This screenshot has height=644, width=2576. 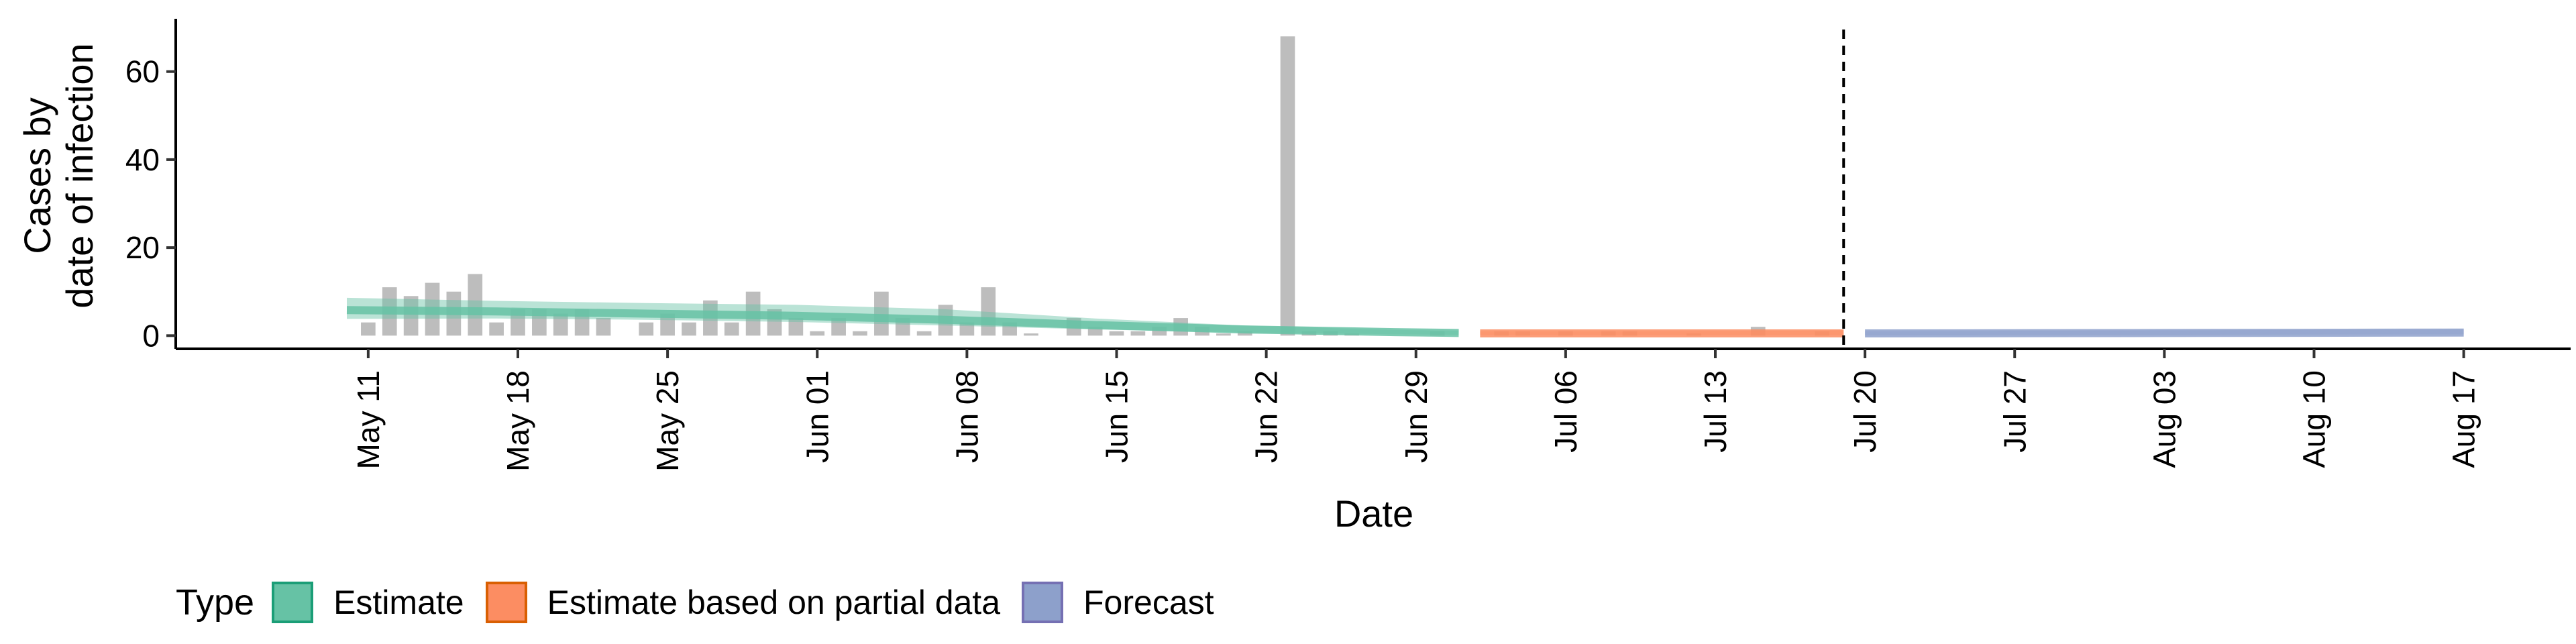 What do you see at coordinates (1565, 411) in the screenshot?
I see `x-tick-label: Jul 06` at bounding box center [1565, 411].